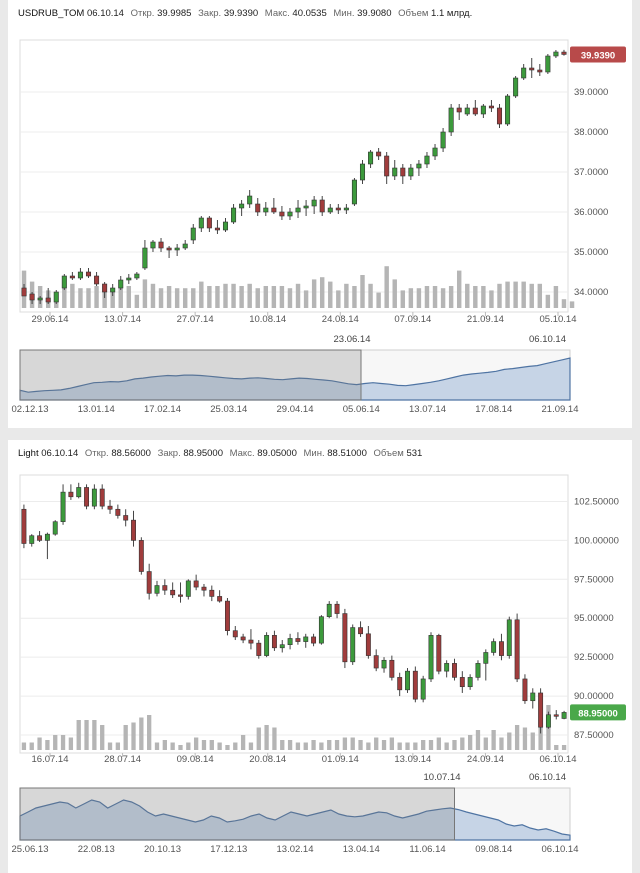  What do you see at coordinates (594, 579) in the screenshot?
I see `y-tick-label: 97.50000` at bounding box center [594, 579].